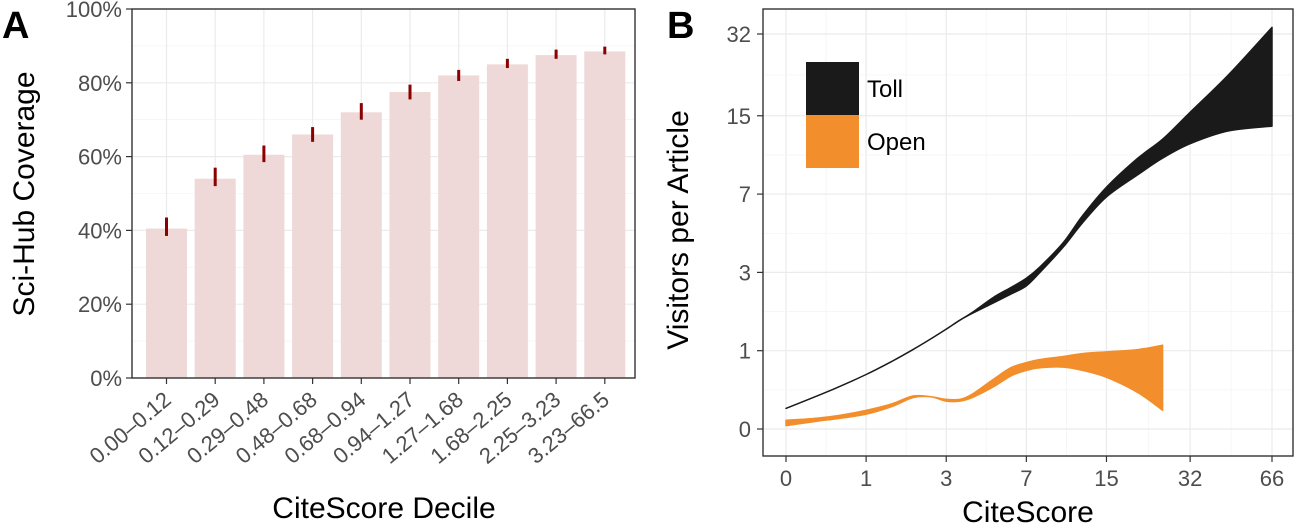  What do you see at coordinates (100, 304) in the screenshot?
I see `panel-a-y-tick-label: 20%` at bounding box center [100, 304].